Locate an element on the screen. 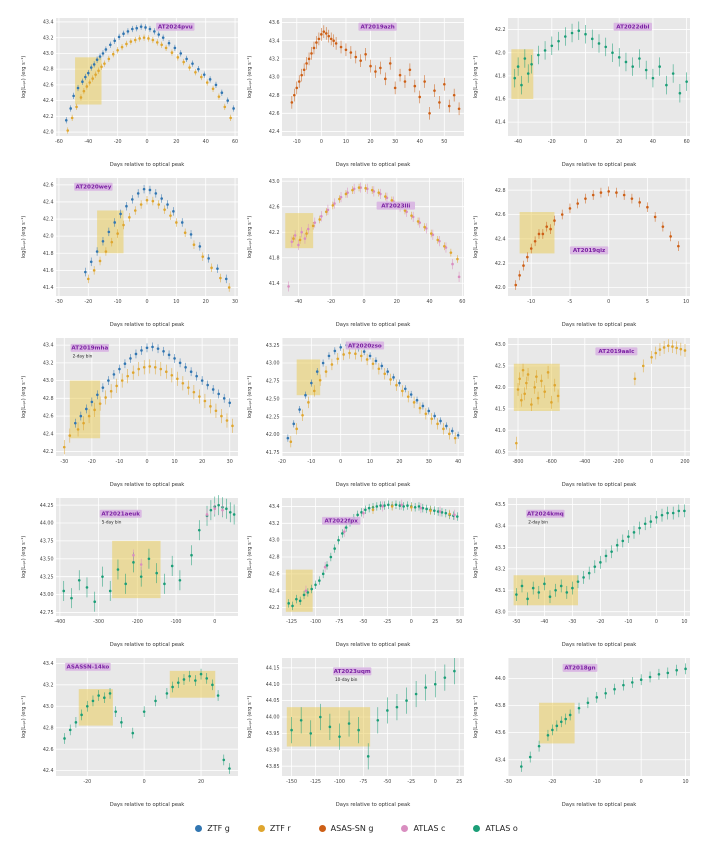 This screenshot has height=866, width=713. svg-text: AT2019aalc is located at coordinates (616, 352).